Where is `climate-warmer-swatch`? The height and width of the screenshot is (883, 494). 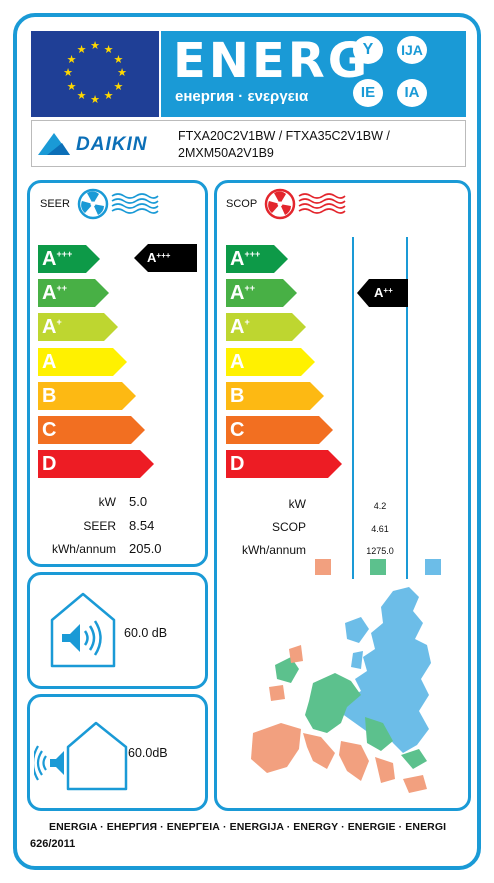 climate-warmer-swatch is located at coordinates (323, 567).